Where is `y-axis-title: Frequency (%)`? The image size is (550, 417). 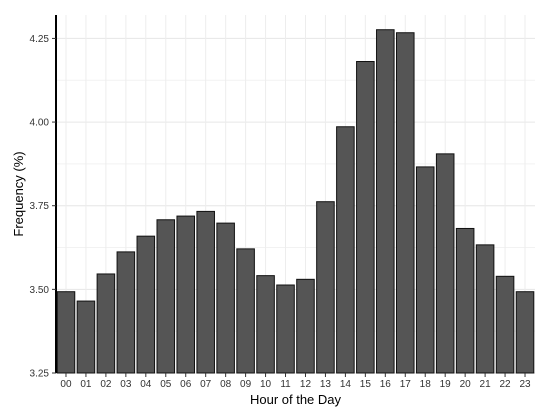
y-axis-title: Frequency (%) is located at coordinates (18, 193).